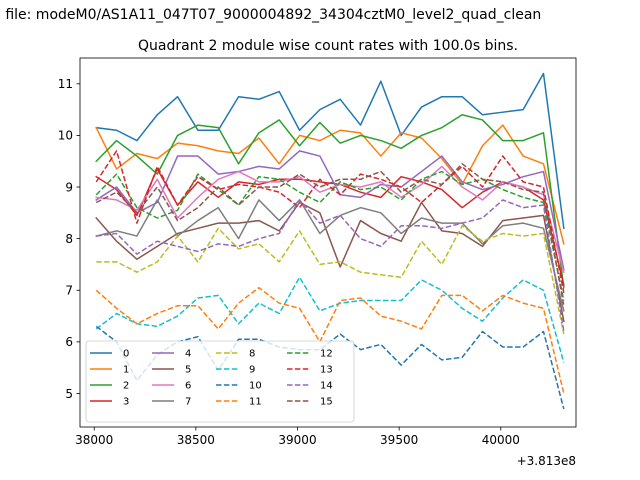 This screenshot has width=640, height=480. I want to click on legend-label-11: 11, so click(255, 402).